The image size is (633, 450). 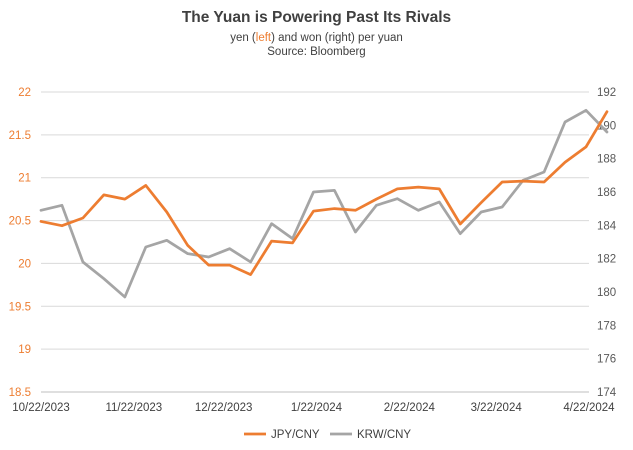 What do you see at coordinates (20, 307) in the screenshot?
I see `y-left-tick-label: 19.5` at bounding box center [20, 307].